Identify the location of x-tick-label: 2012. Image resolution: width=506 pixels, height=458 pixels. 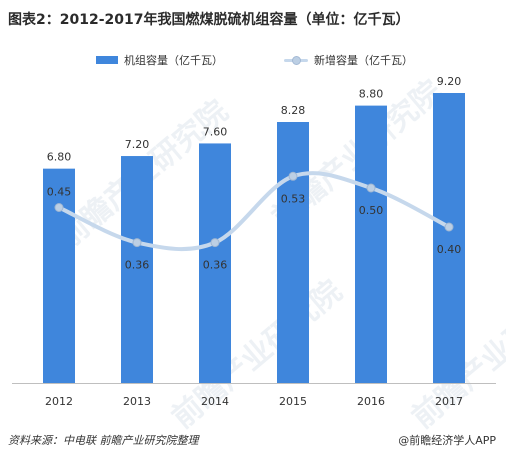
(59, 401).